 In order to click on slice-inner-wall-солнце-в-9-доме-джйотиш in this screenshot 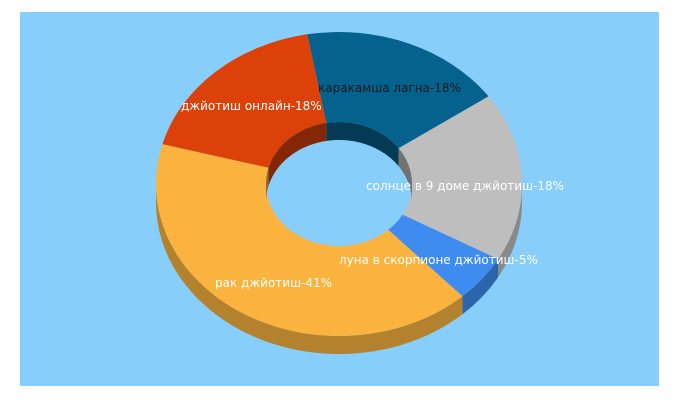, I will do `click(405, 175)`.